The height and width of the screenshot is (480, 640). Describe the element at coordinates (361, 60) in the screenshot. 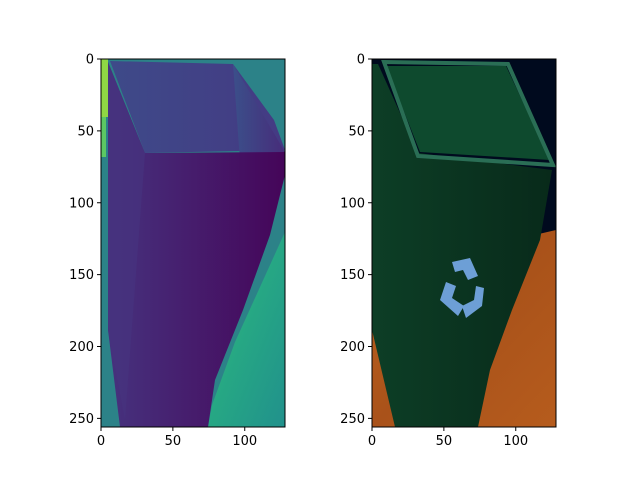

I see `right-ytick-label: 0` at that location.